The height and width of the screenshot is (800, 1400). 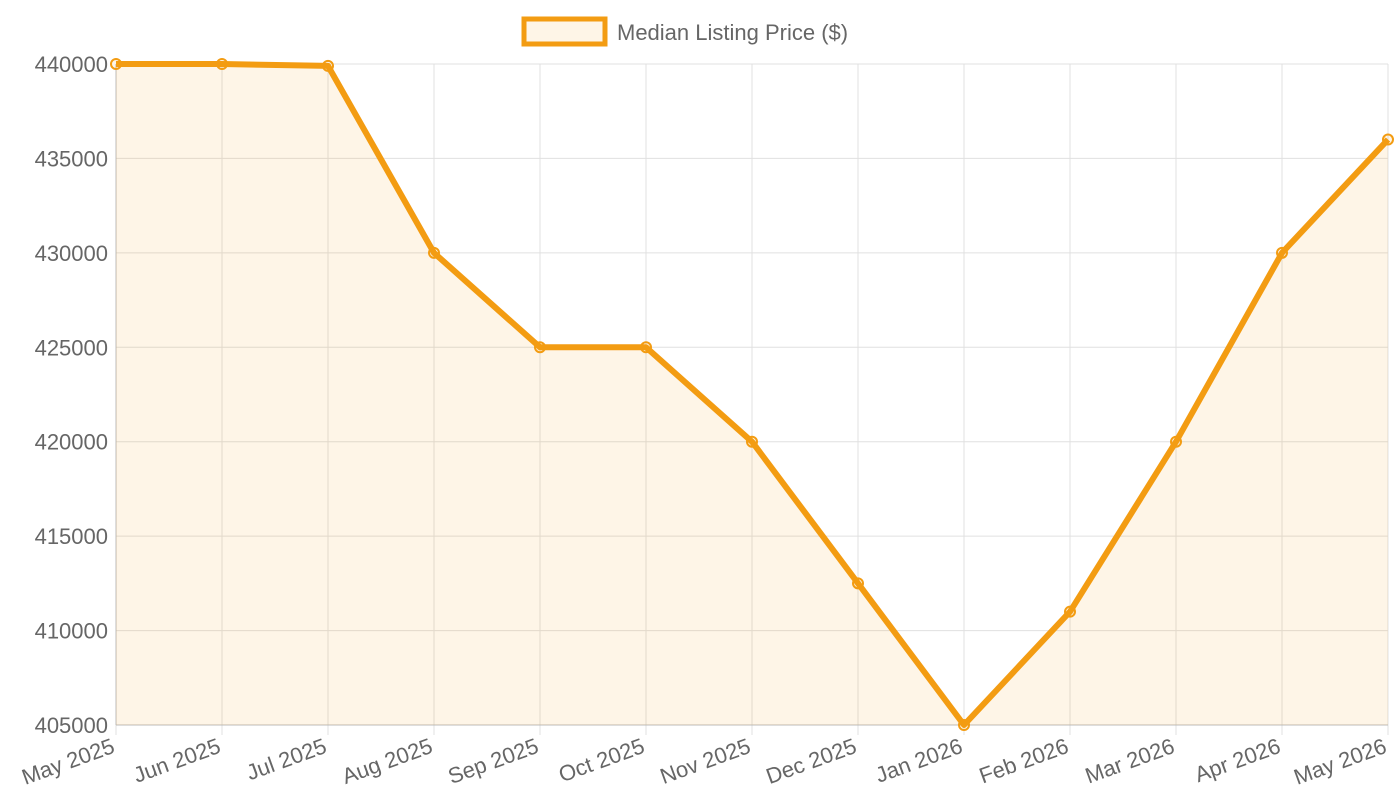 I want to click on x-tick-label: Mar 2026, so click(x=1130, y=760).